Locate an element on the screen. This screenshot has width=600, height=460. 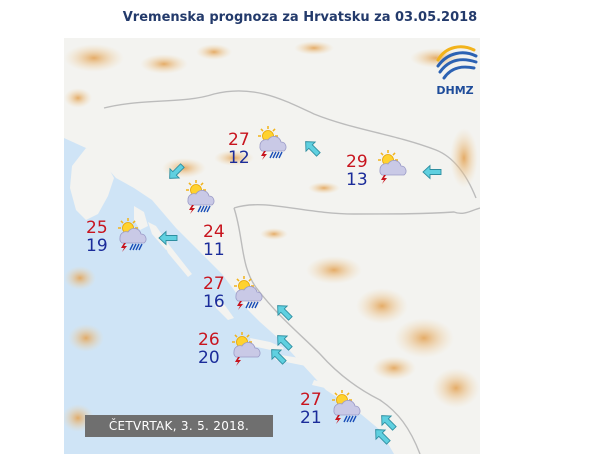
date-label: ČETVRTAK, 3. 5. 2018. is located at coordinates (179, 426).